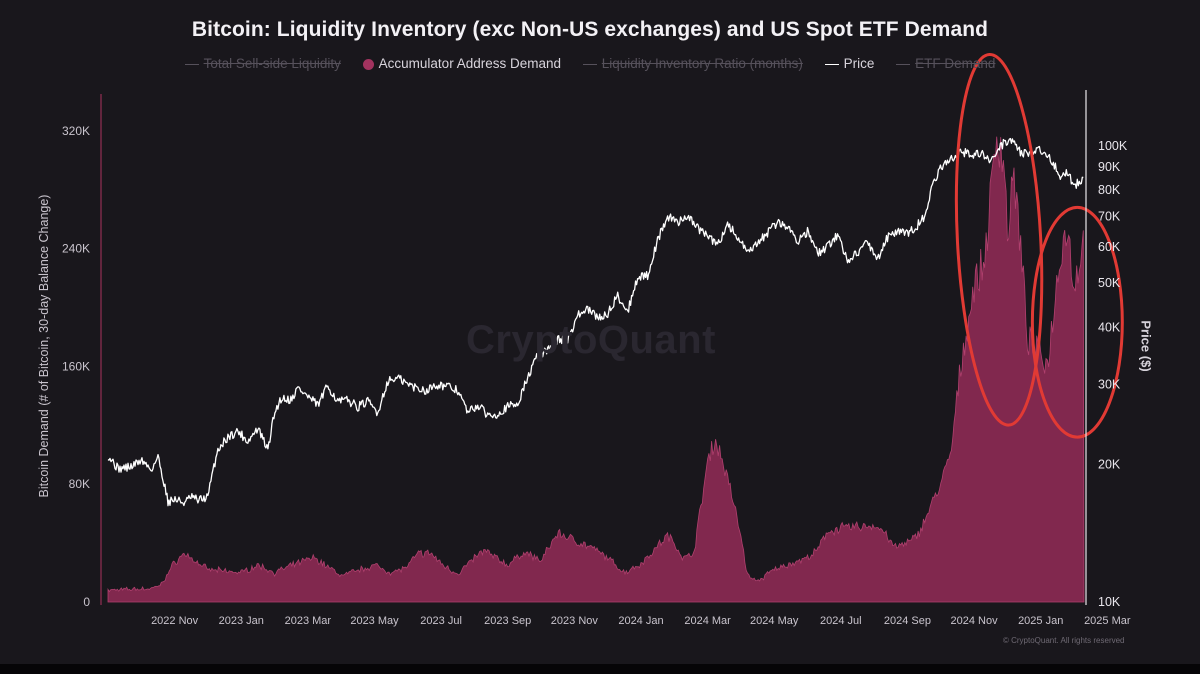 This screenshot has height=674, width=1200. What do you see at coordinates (1109, 217) in the screenshot?
I see `y2-tick-label: 70K` at bounding box center [1109, 217].